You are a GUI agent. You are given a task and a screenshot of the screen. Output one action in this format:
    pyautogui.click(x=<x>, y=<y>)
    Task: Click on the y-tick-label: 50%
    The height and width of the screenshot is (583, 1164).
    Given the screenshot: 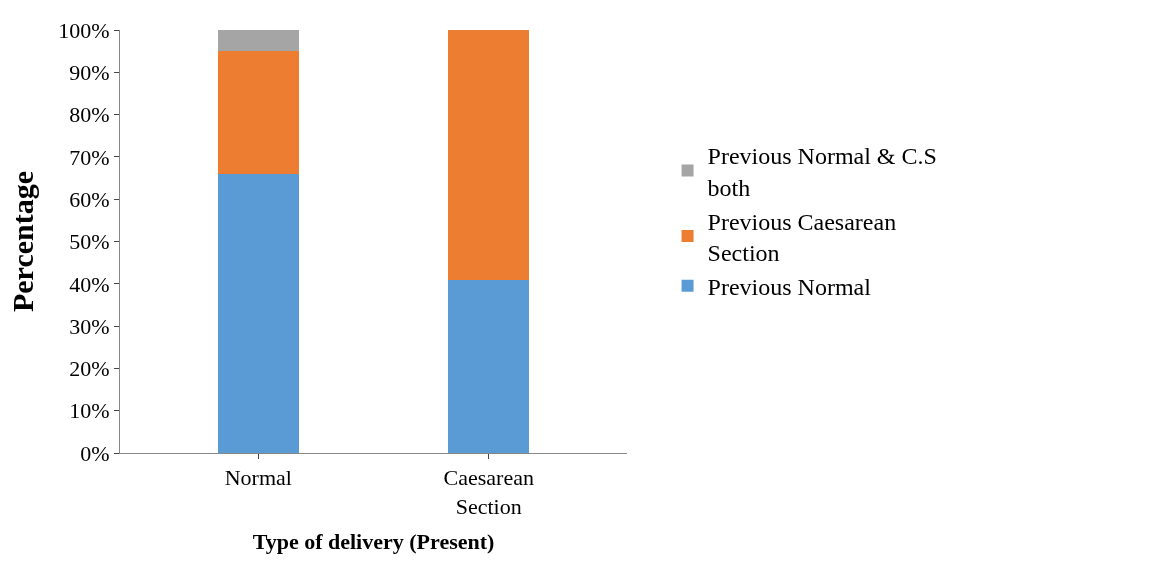 What is the action you would take?
    pyautogui.click(x=89, y=242)
    